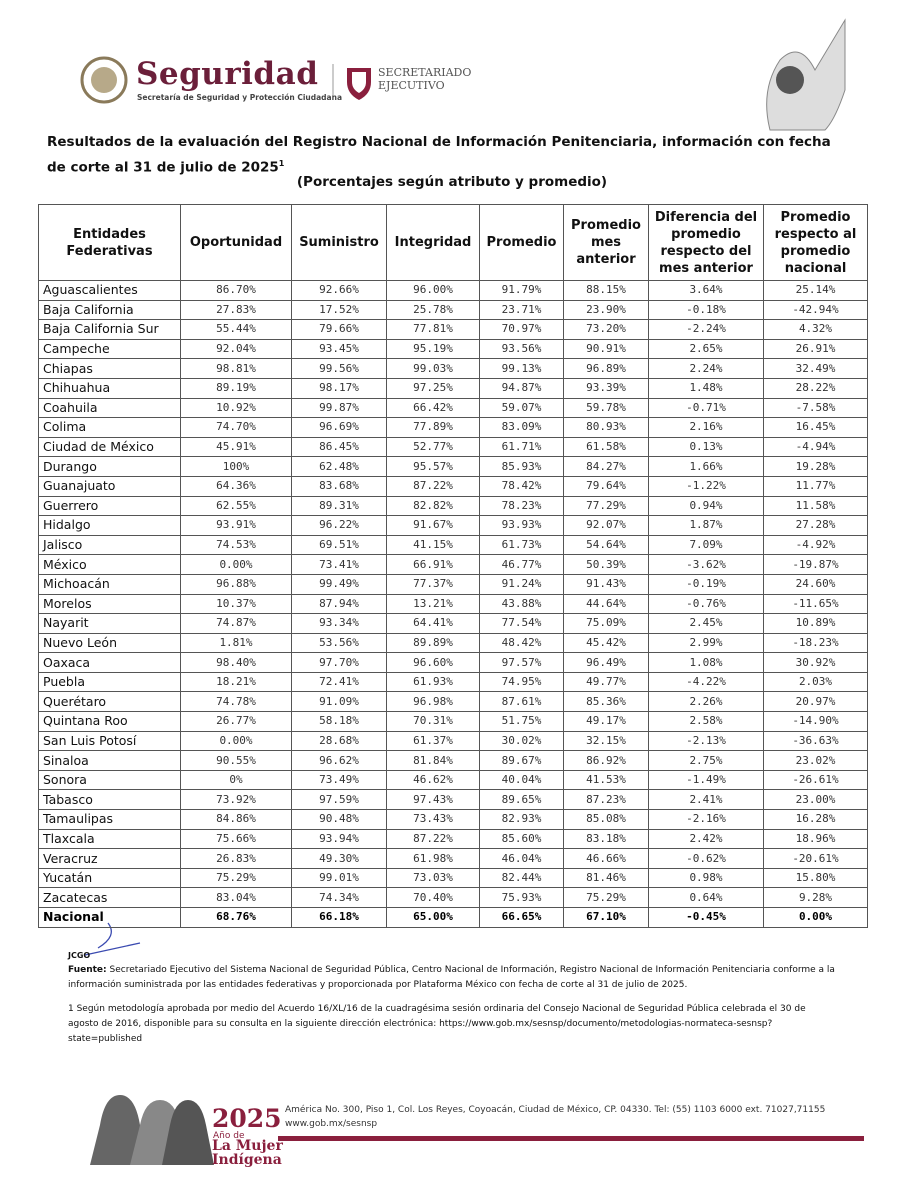 The height and width of the screenshot is (1200, 904). I want to click on value-cell: 0.98%, so click(706, 878).